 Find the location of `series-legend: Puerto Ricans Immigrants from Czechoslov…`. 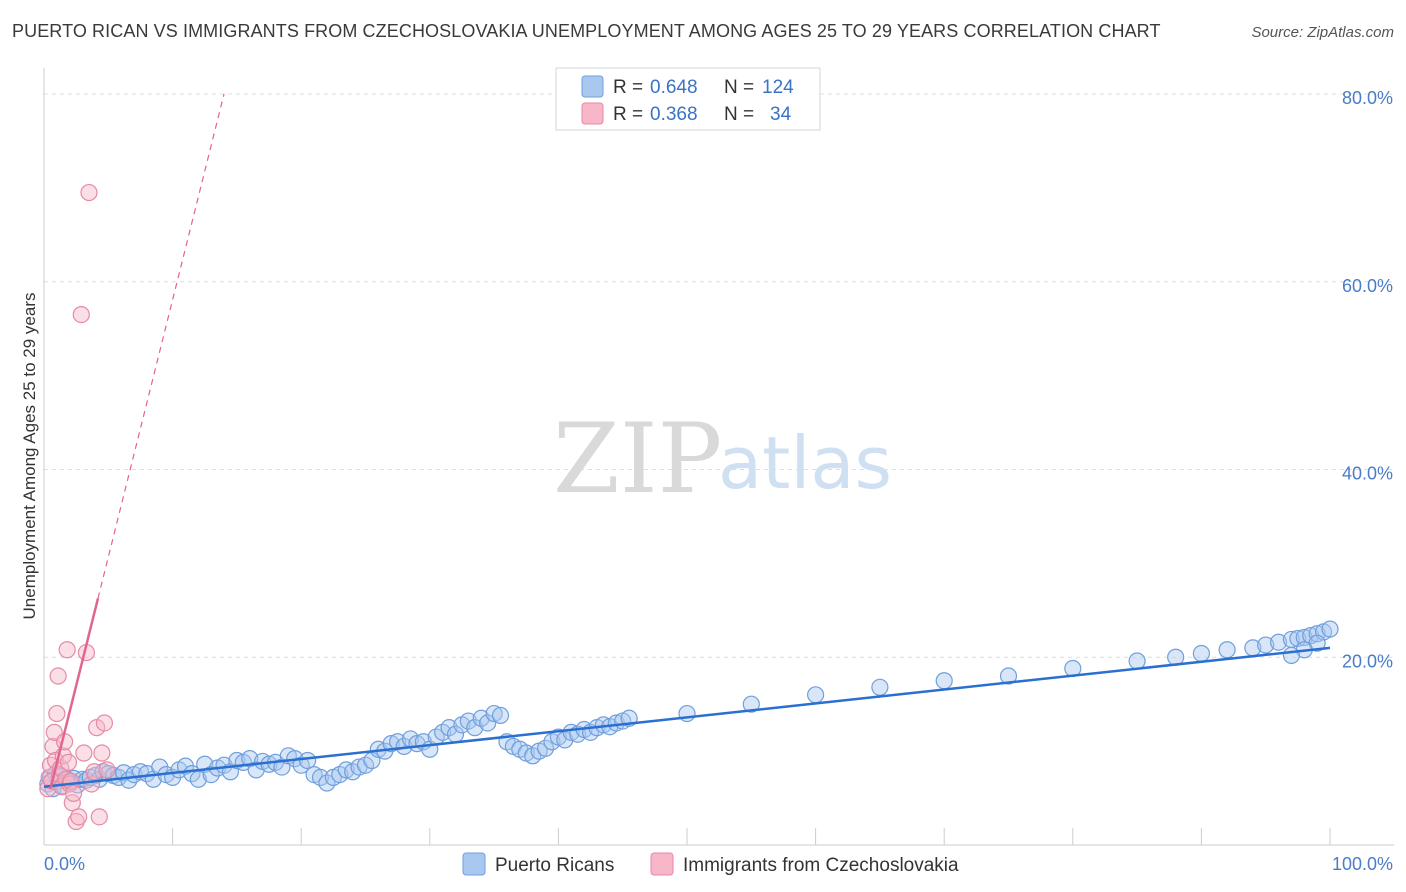

series-legend: Puerto Ricans Immigrants from Czechoslov… is located at coordinates (710, 864).